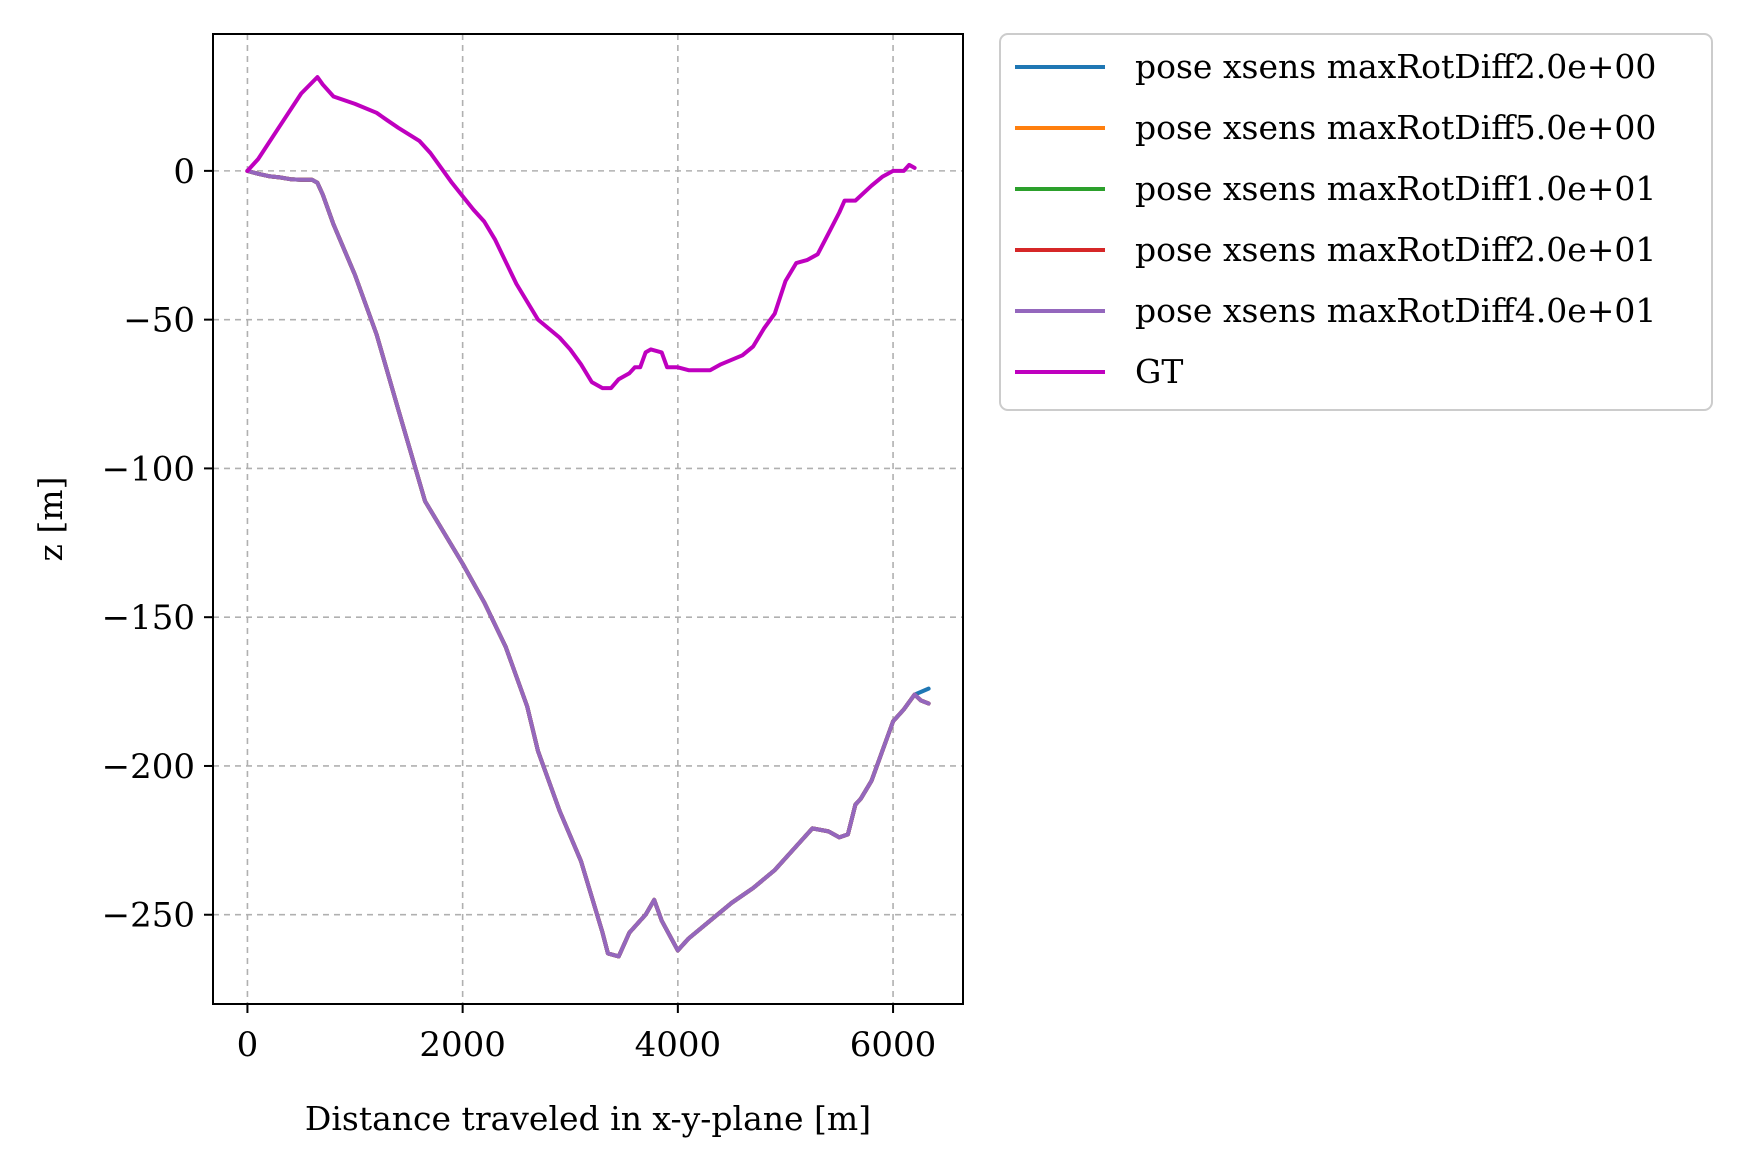 The image size is (1737, 1165). What do you see at coordinates (893, 1045) in the screenshot?
I see `x-tick-label: 6000` at bounding box center [893, 1045].